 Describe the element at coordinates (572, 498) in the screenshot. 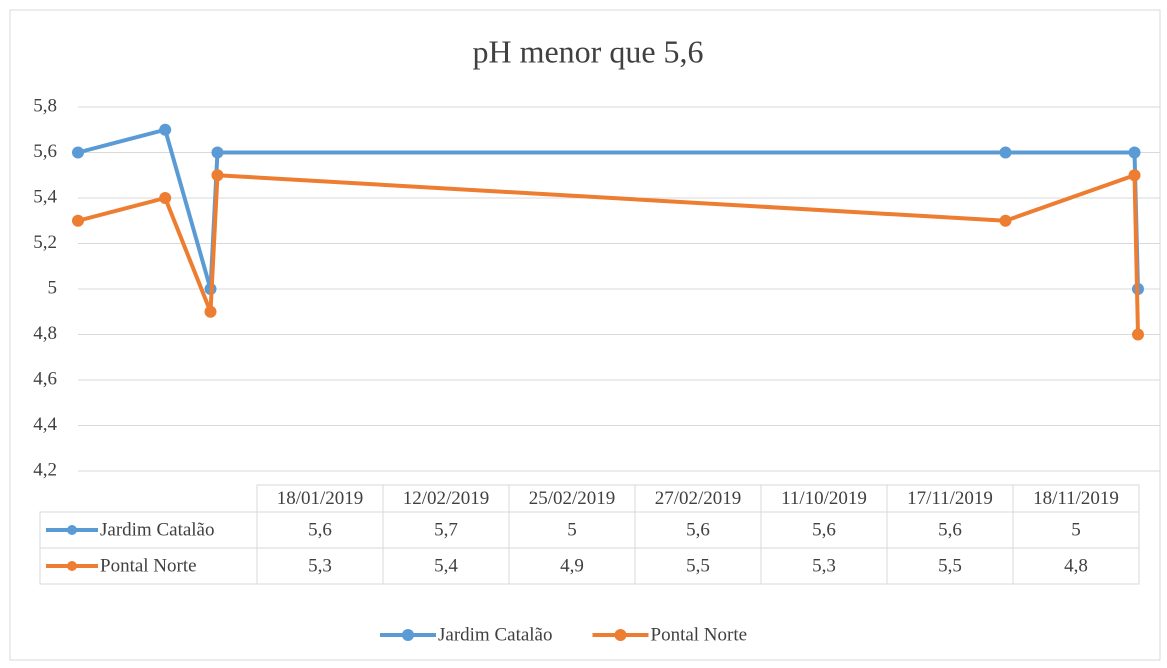

I see `x-tick-label: 25/02/2019` at that location.